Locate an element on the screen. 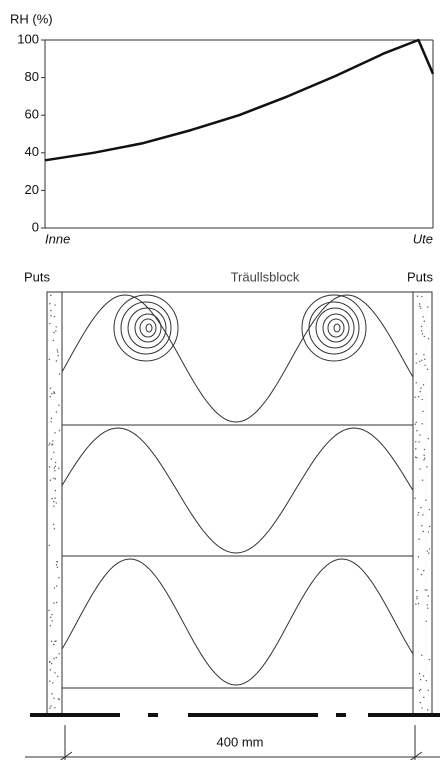 The image size is (442, 760). plaster-right is located at coordinates (422, 503).